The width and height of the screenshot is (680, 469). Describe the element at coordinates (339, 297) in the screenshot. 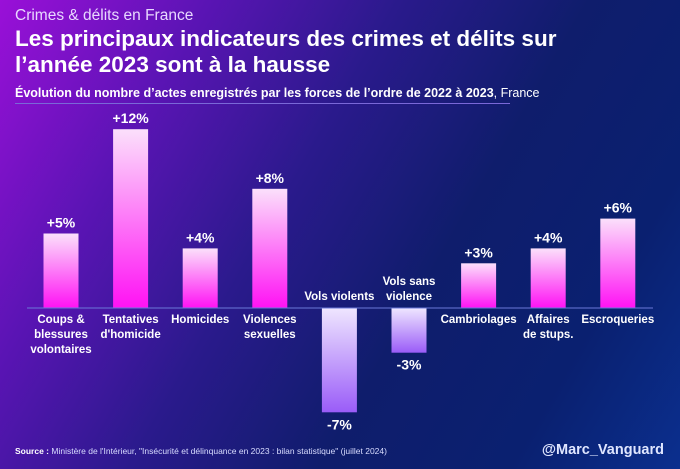

I see `category-label: Vols violents` at that location.